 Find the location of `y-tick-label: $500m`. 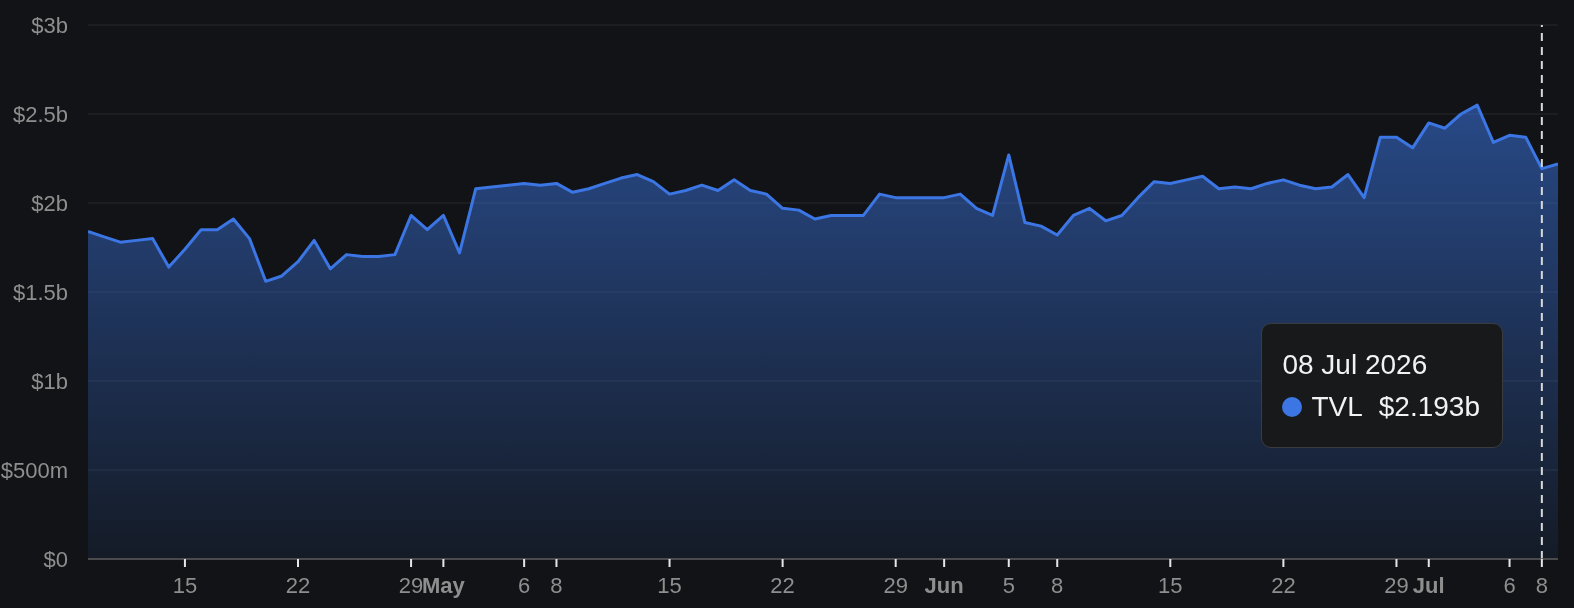

y-tick-label: $500m is located at coordinates (34, 470).